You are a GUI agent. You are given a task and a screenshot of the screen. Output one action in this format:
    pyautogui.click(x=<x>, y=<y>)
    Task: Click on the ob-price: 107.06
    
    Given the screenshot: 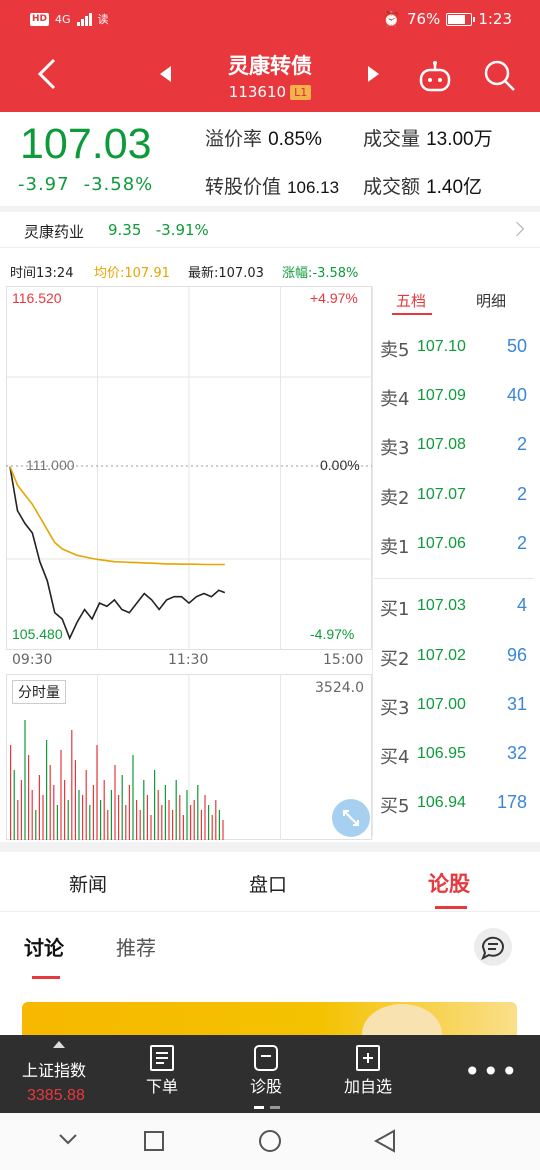 What is the action you would take?
    pyautogui.click(x=441, y=543)
    